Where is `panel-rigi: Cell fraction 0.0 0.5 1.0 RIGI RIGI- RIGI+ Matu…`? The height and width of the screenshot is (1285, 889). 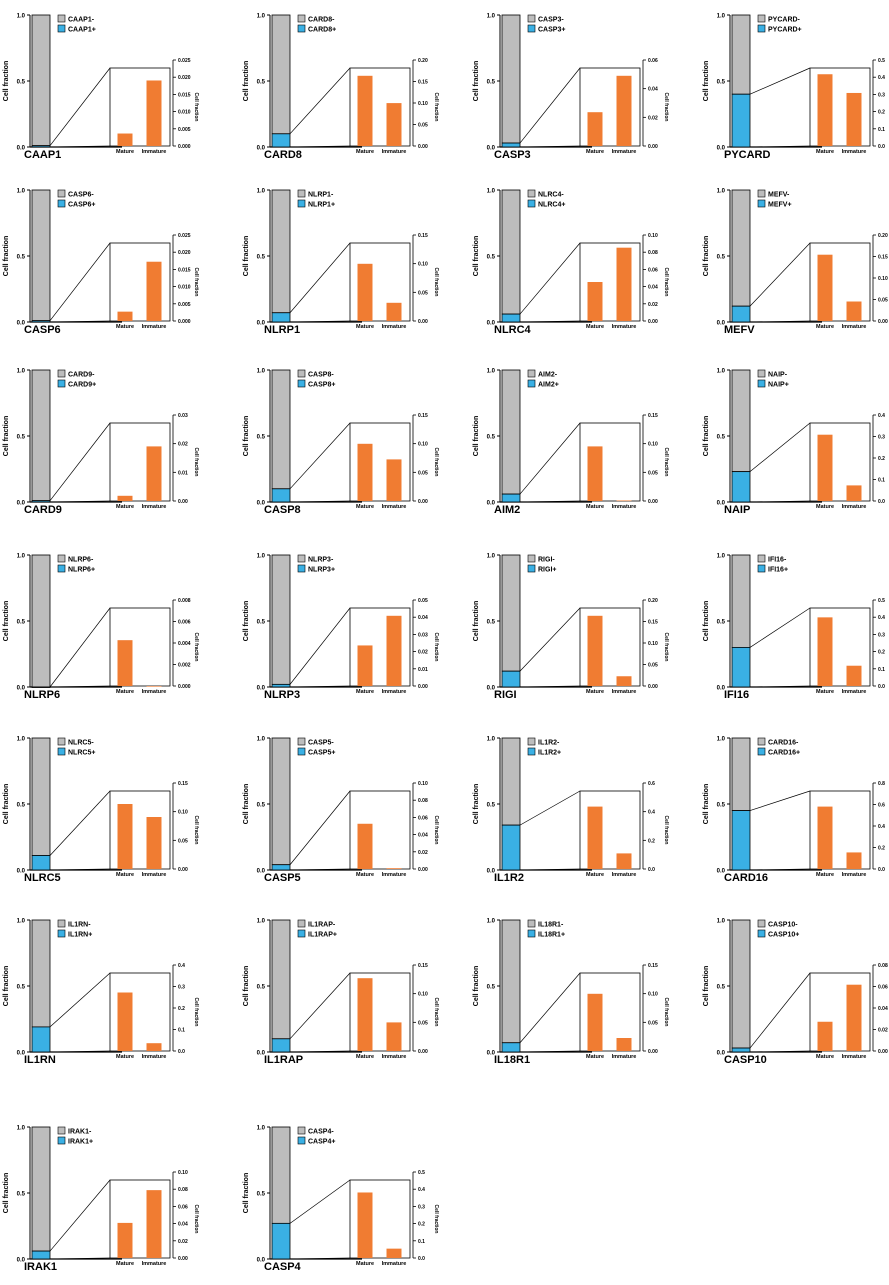 panel-rigi: Cell fraction 0.0 0.5 1.0 RIGI RIGI- RIGI+ Matu… is located at coordinates (571, 628).